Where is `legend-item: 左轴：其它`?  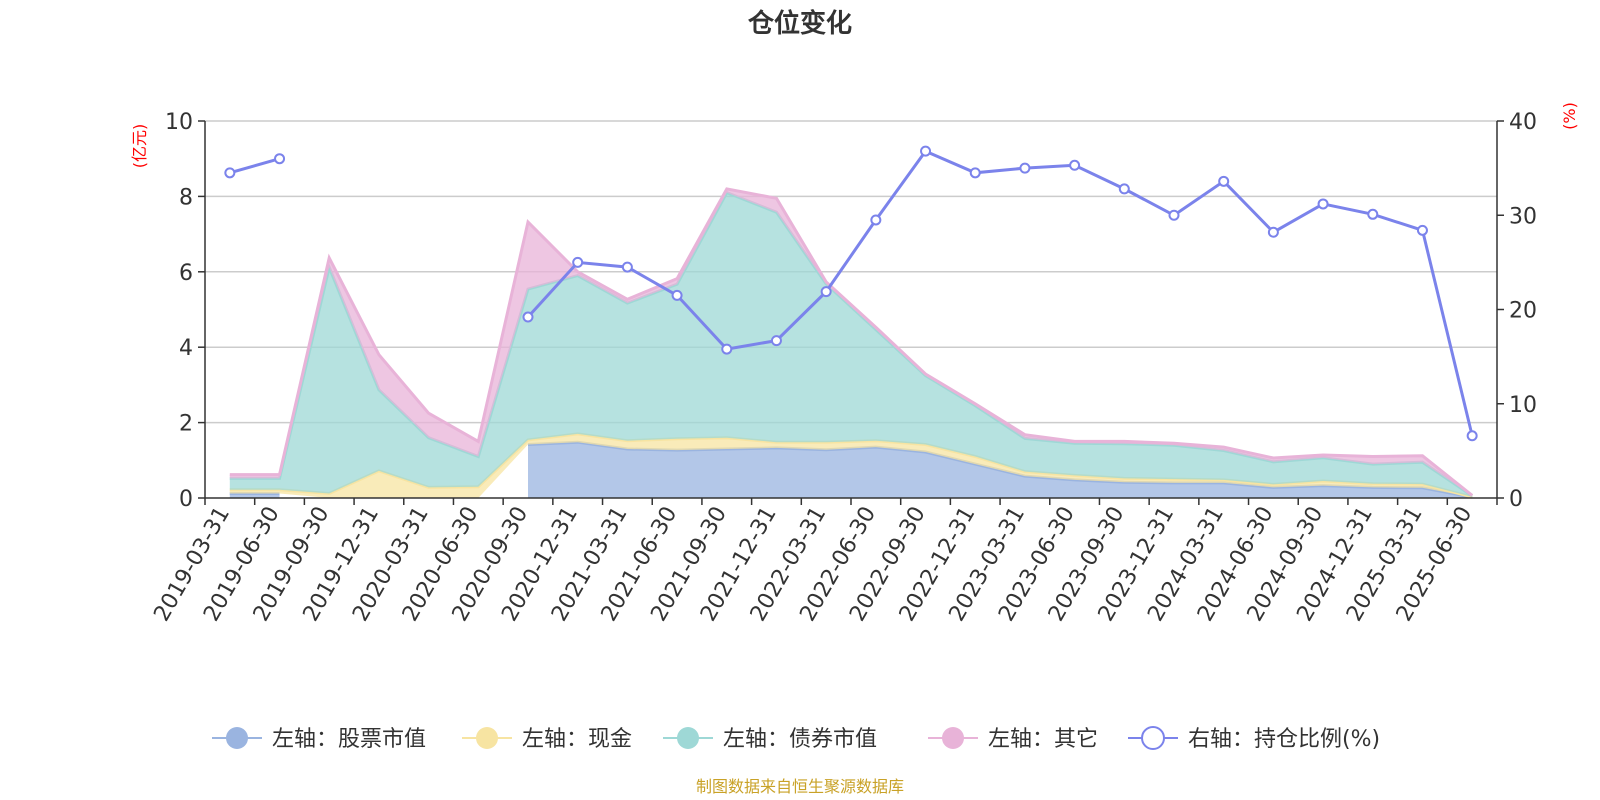
legend-item: 左轴：其它 is located at coordinates (1013, 739).